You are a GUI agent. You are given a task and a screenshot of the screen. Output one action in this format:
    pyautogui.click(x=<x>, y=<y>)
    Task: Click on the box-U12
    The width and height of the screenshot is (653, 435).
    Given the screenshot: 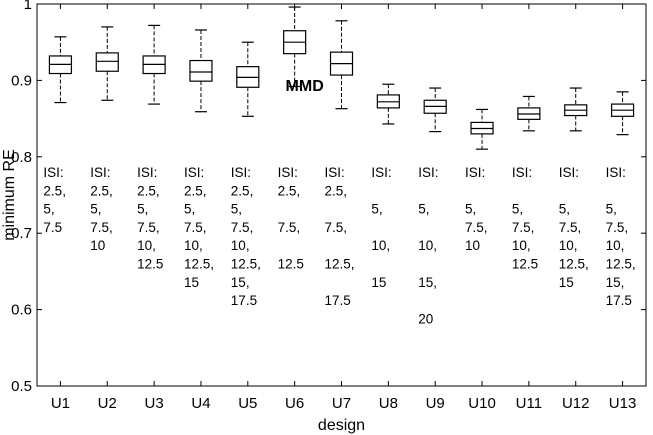 What is the action you would take?
    pyautogui.click(x=576, y=109)
    